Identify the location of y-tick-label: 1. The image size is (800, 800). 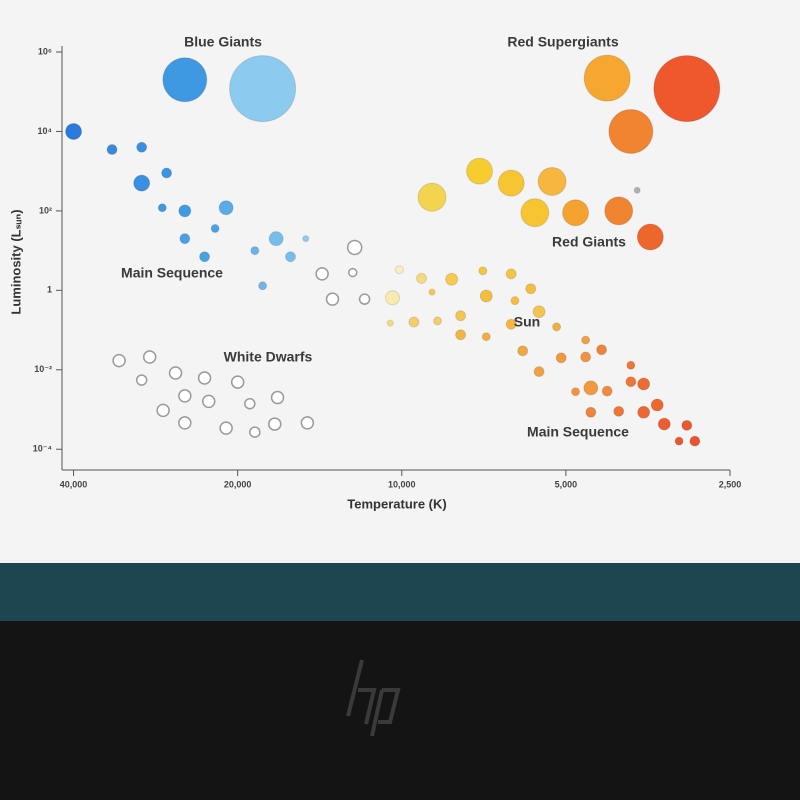
(49, 290).